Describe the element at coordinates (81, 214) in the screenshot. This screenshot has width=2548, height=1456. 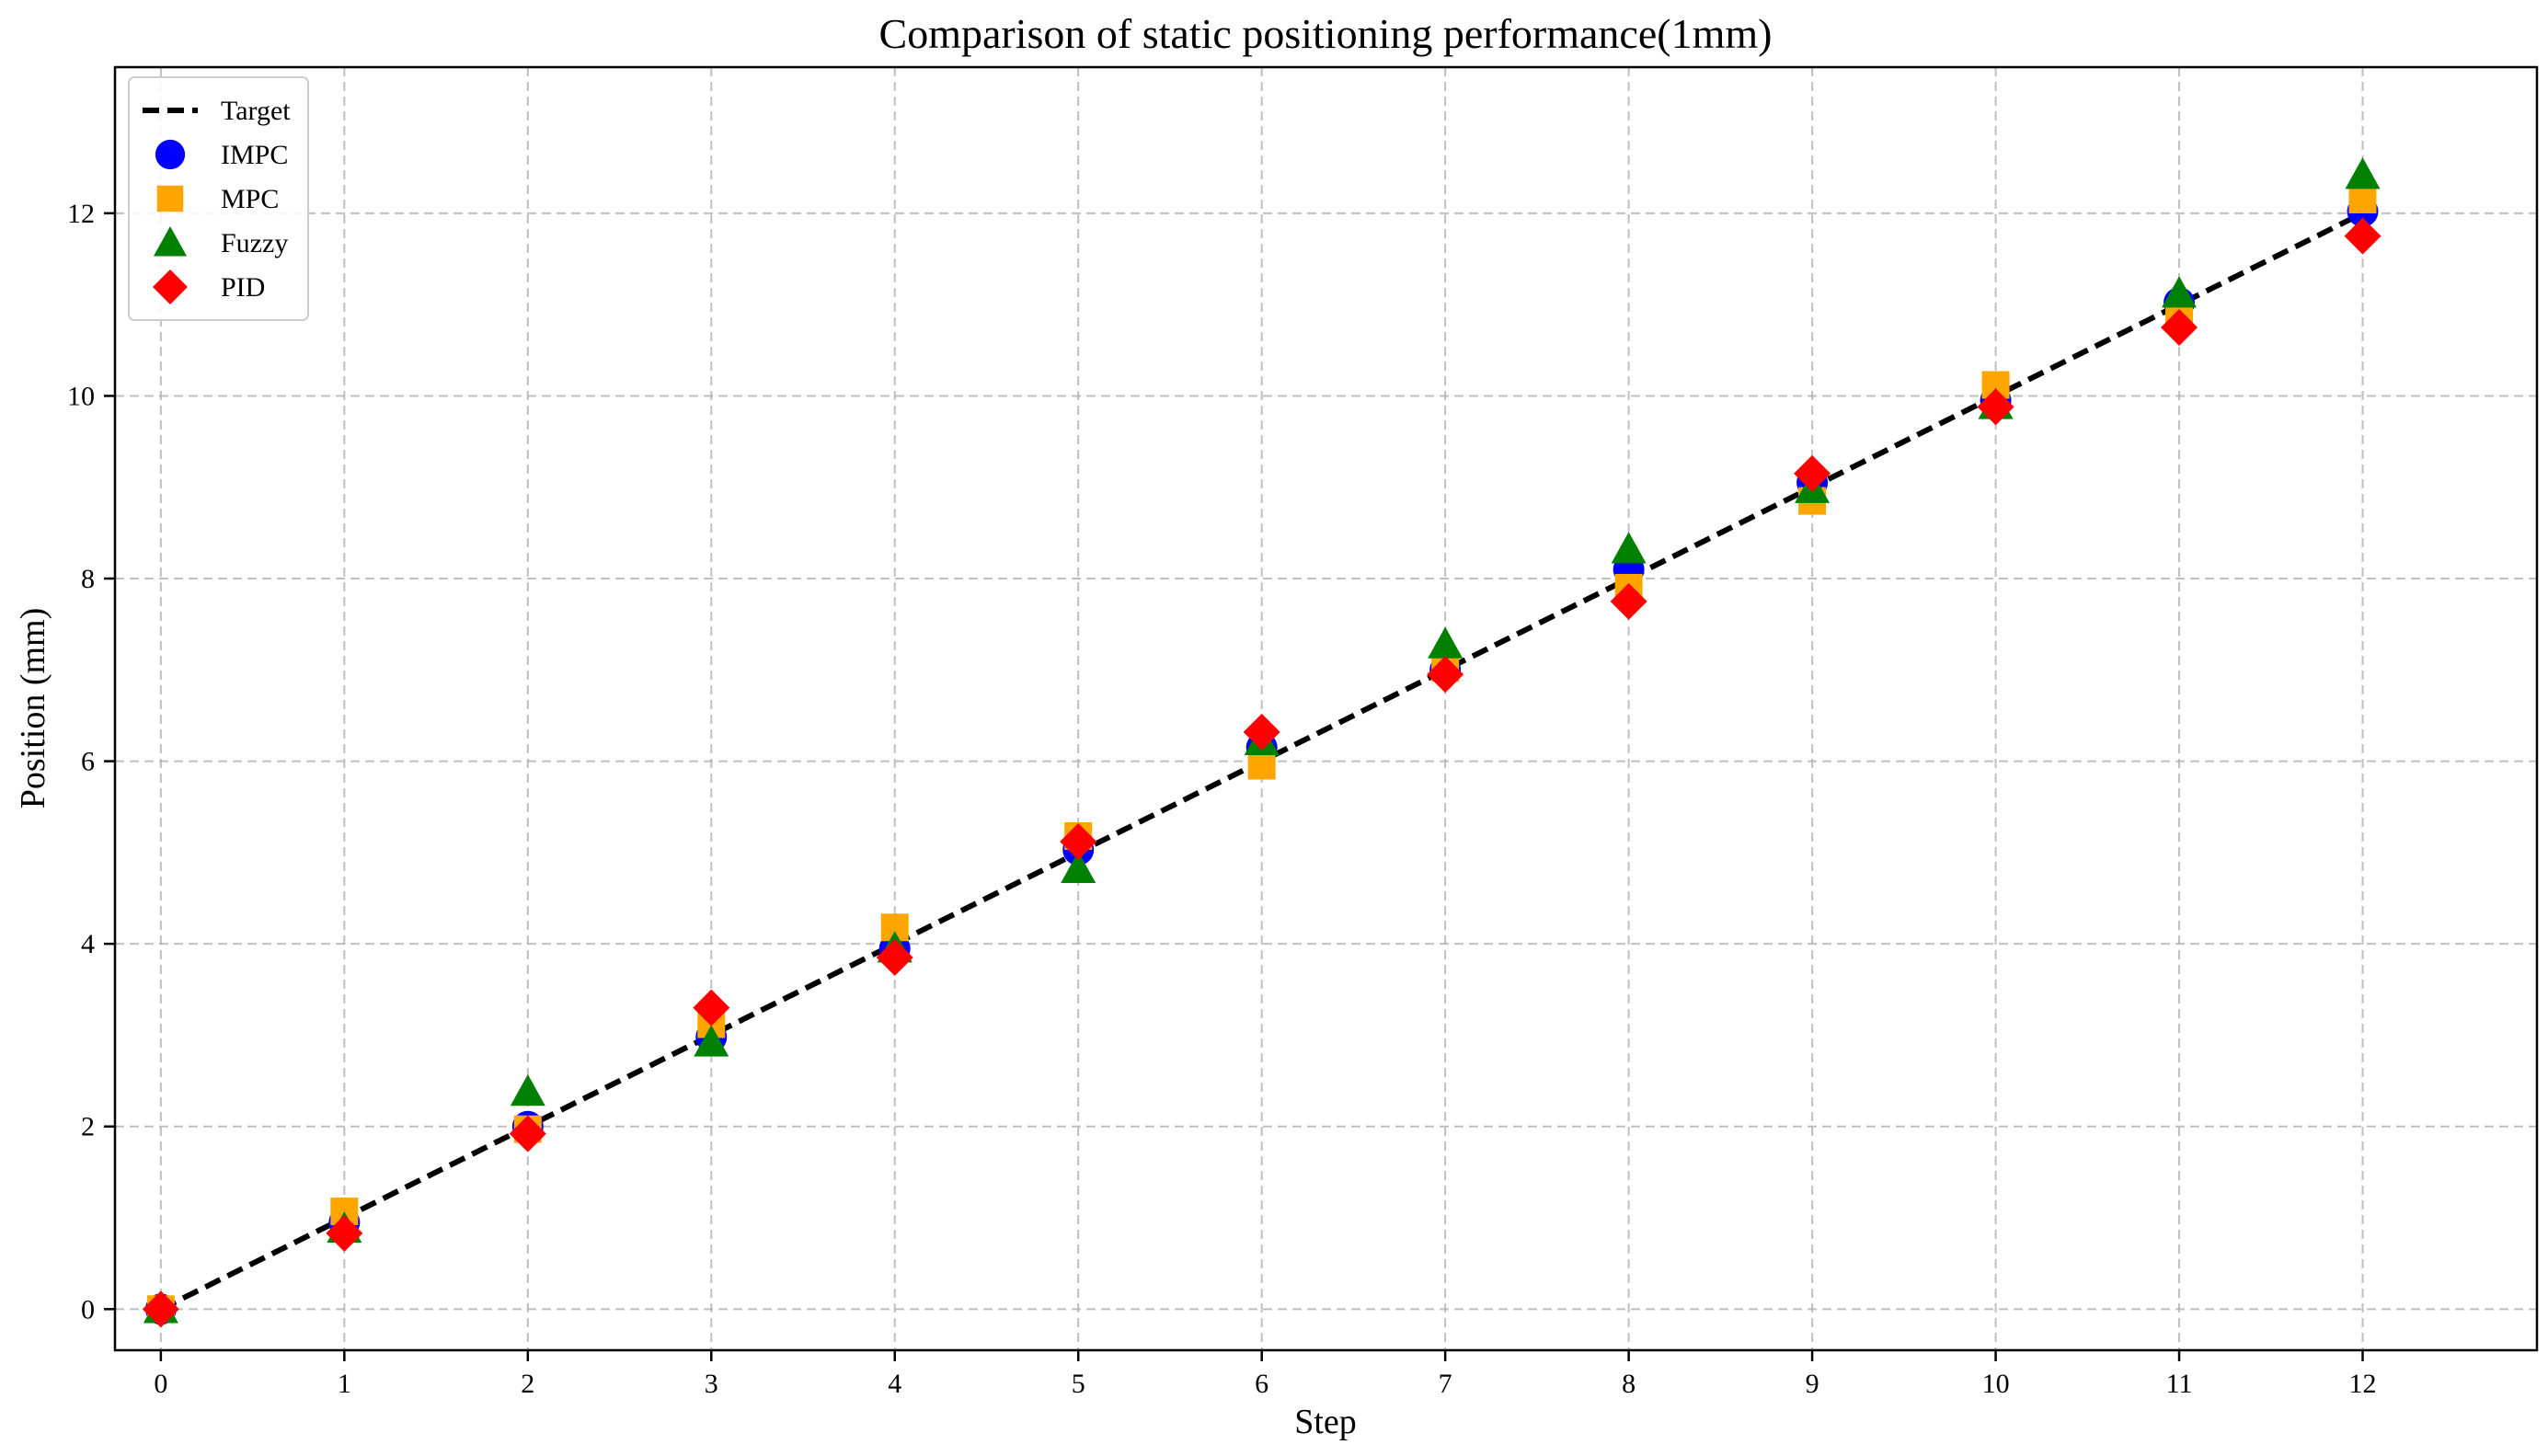
I see `y-tick-label: 12` at that location.